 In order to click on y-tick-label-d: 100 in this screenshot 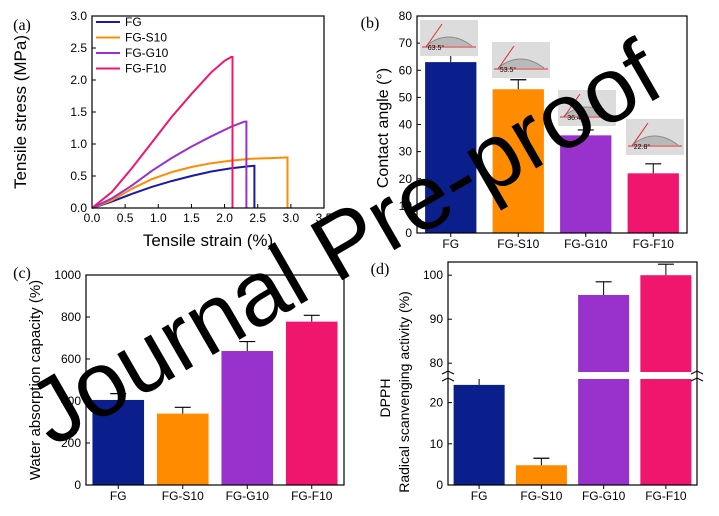, I will do `click(433, 275)`.